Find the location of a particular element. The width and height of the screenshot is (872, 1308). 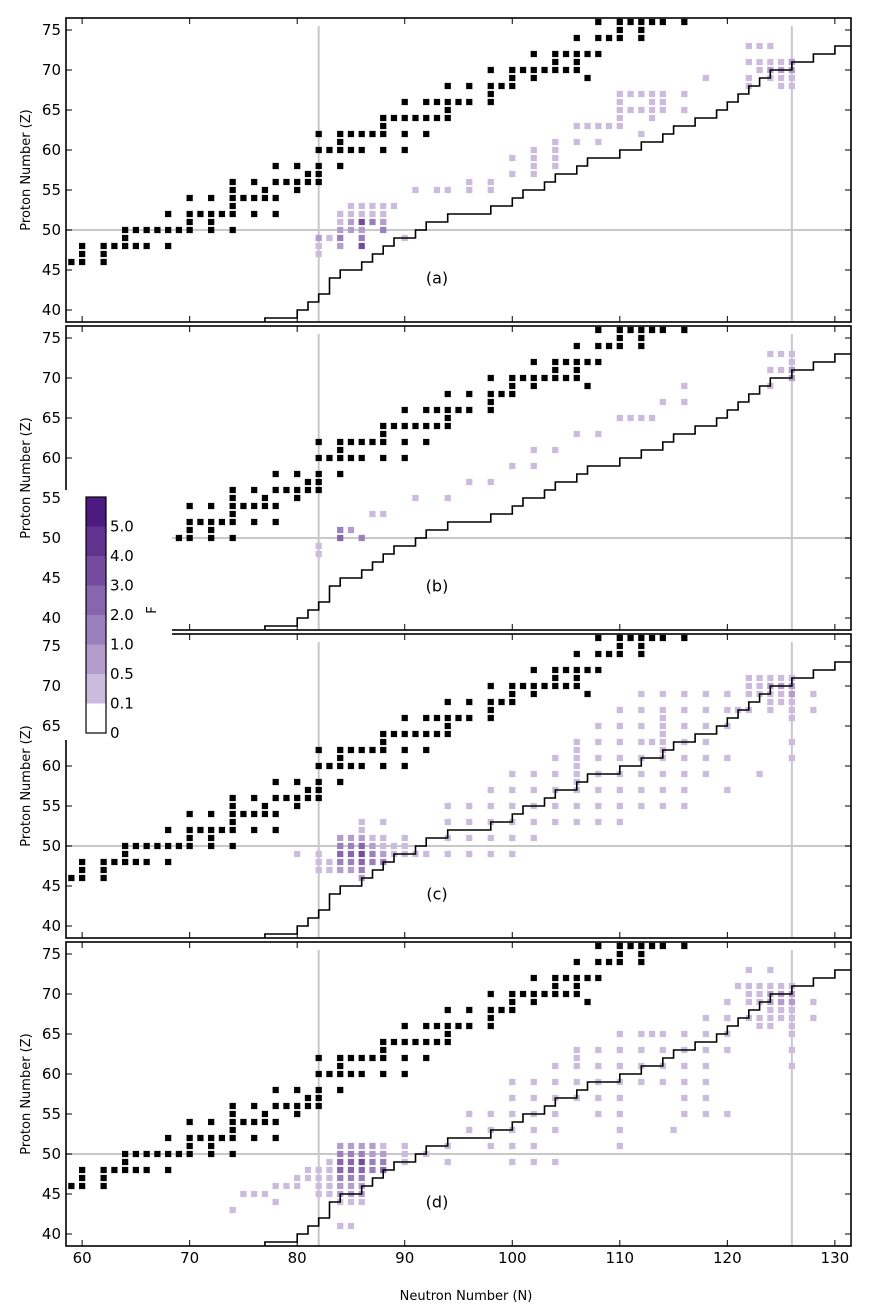

y-tick-label: 40 is located at coordinates (51, 618).